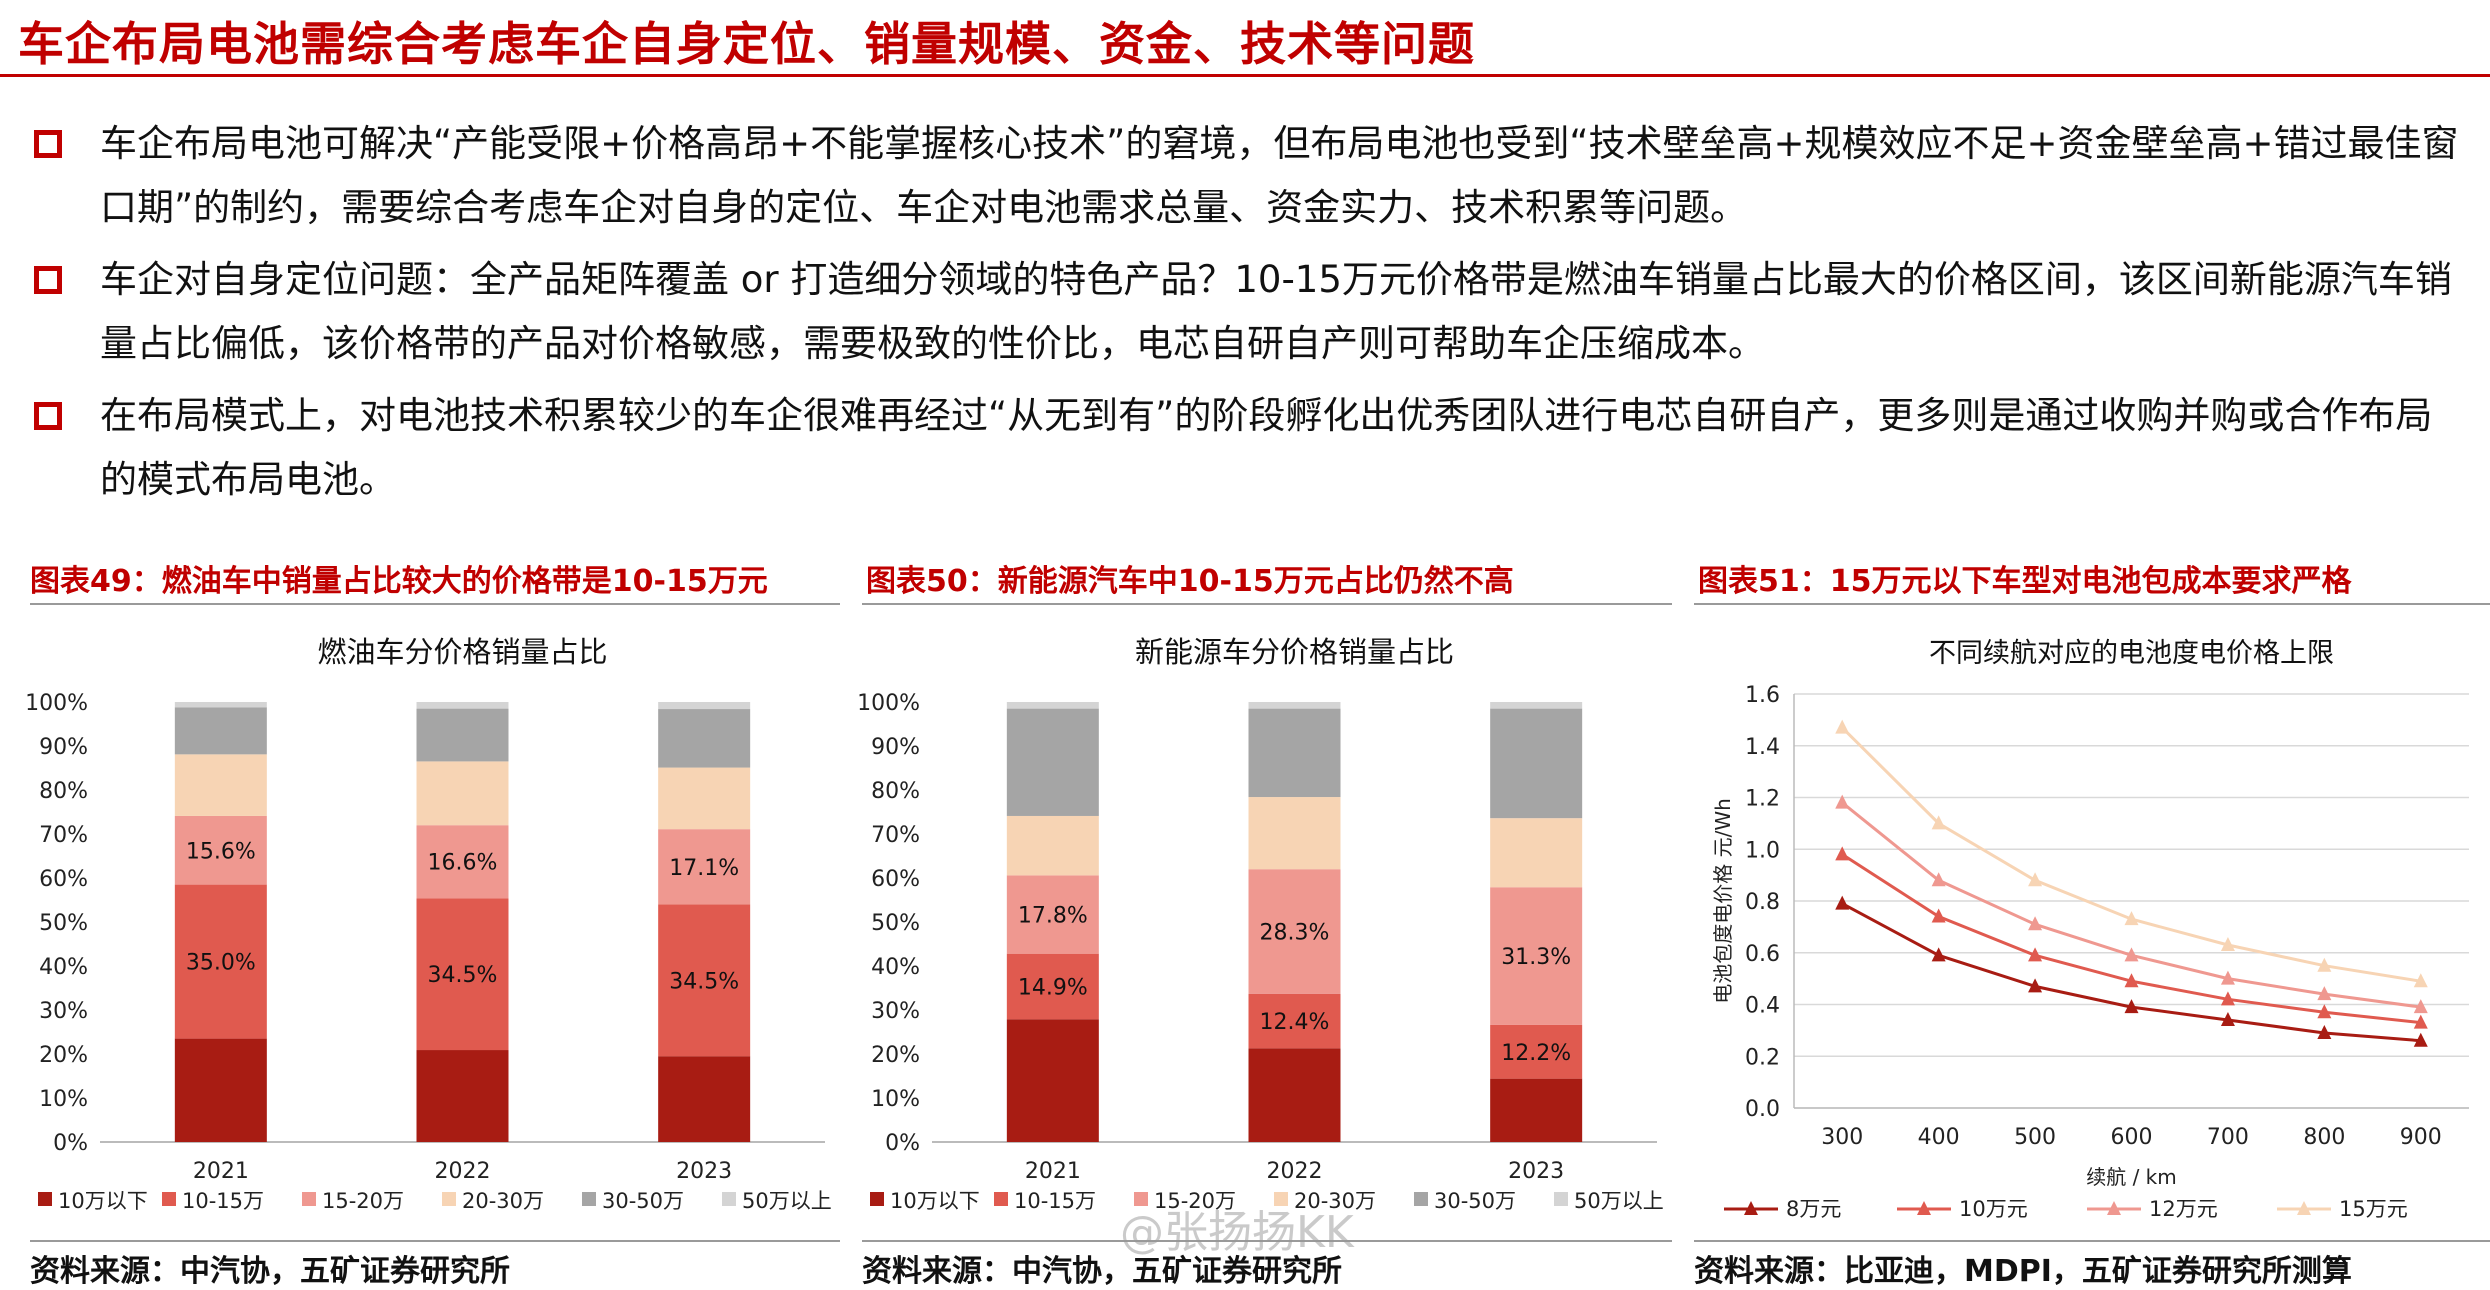 The image size is (2490, 1290). What do you see at coordinates (1762, 902) in the screenshot?
I see `y-tick-label: 0.8` at bounding box center [1762, 902].